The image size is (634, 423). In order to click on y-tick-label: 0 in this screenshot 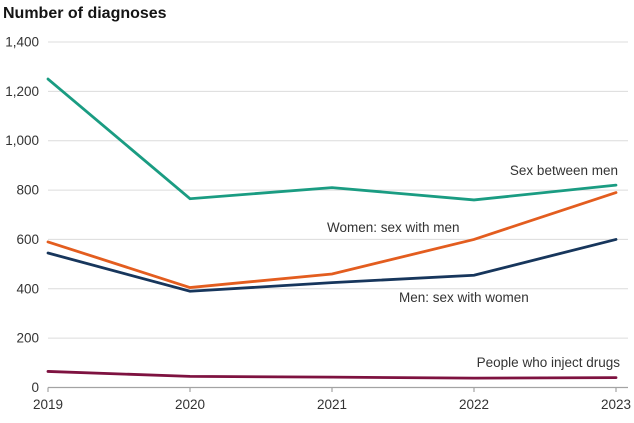, I will do `click(35, 387)`.